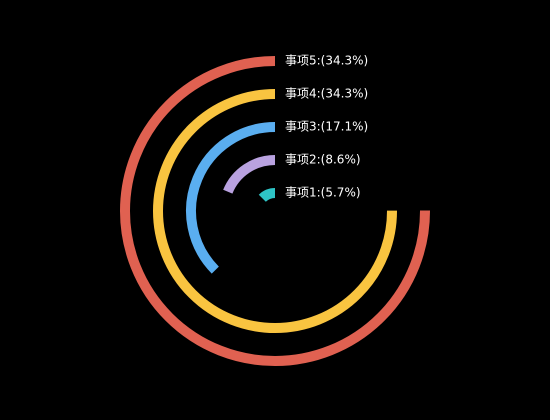 This screenshot has width=550, height=420. I want to click on bar-label: 事项2:(8.6%), so click(323, 160).